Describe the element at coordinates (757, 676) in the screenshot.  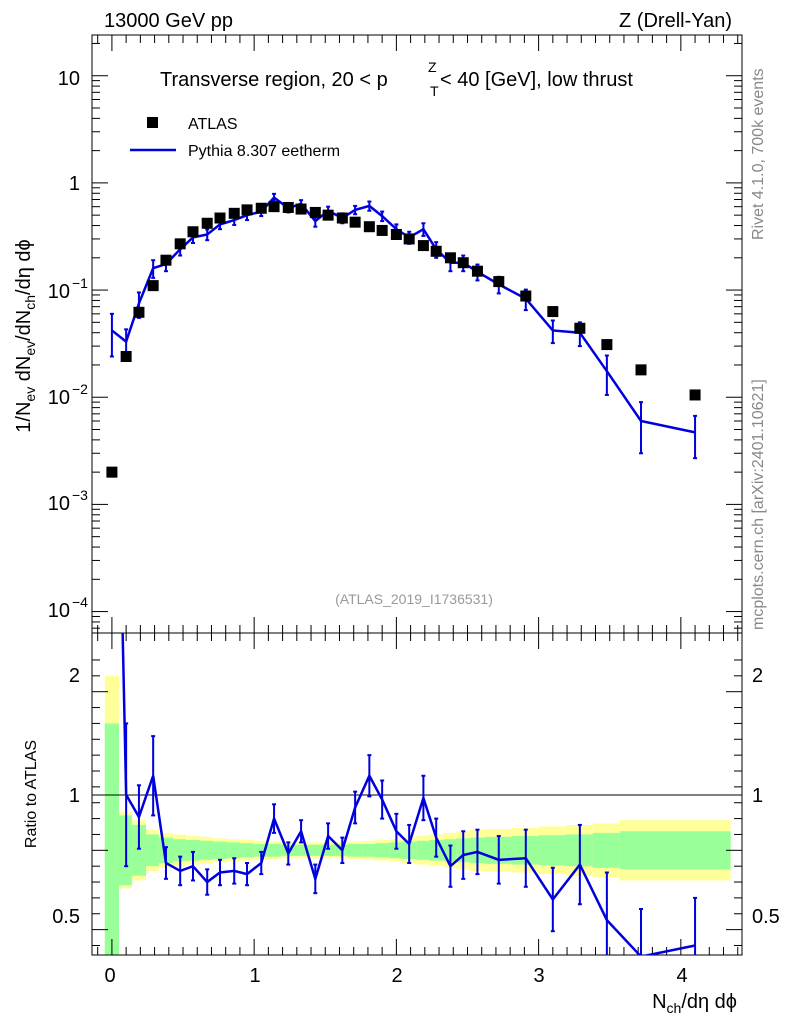
I see `ratio-tick-label-2-right: 2` at that location.